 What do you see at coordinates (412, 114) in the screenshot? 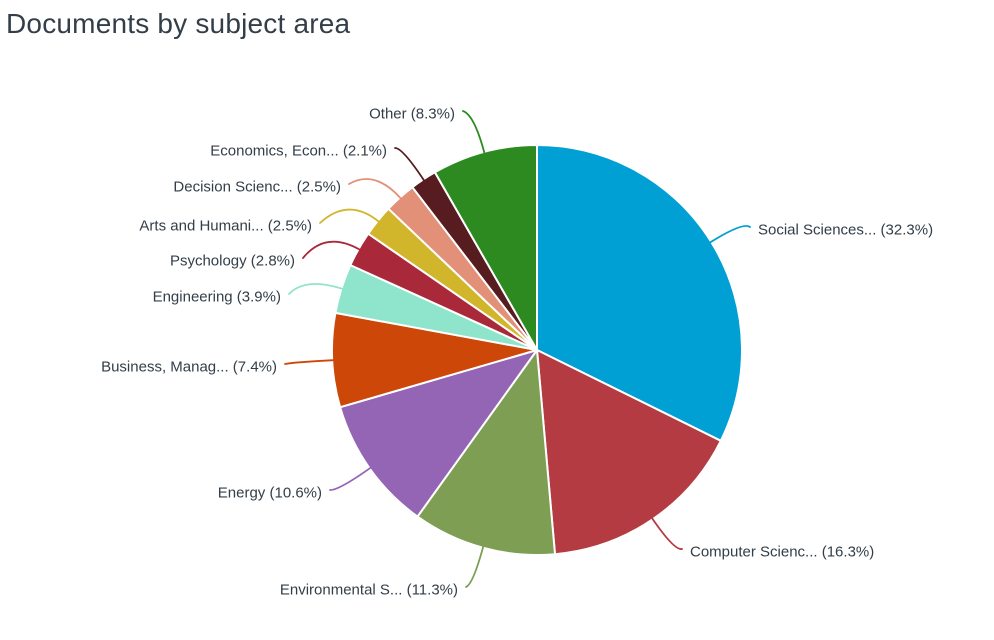
I see `slice-label: Other (8.3%)` at bounding box center [412, 114].